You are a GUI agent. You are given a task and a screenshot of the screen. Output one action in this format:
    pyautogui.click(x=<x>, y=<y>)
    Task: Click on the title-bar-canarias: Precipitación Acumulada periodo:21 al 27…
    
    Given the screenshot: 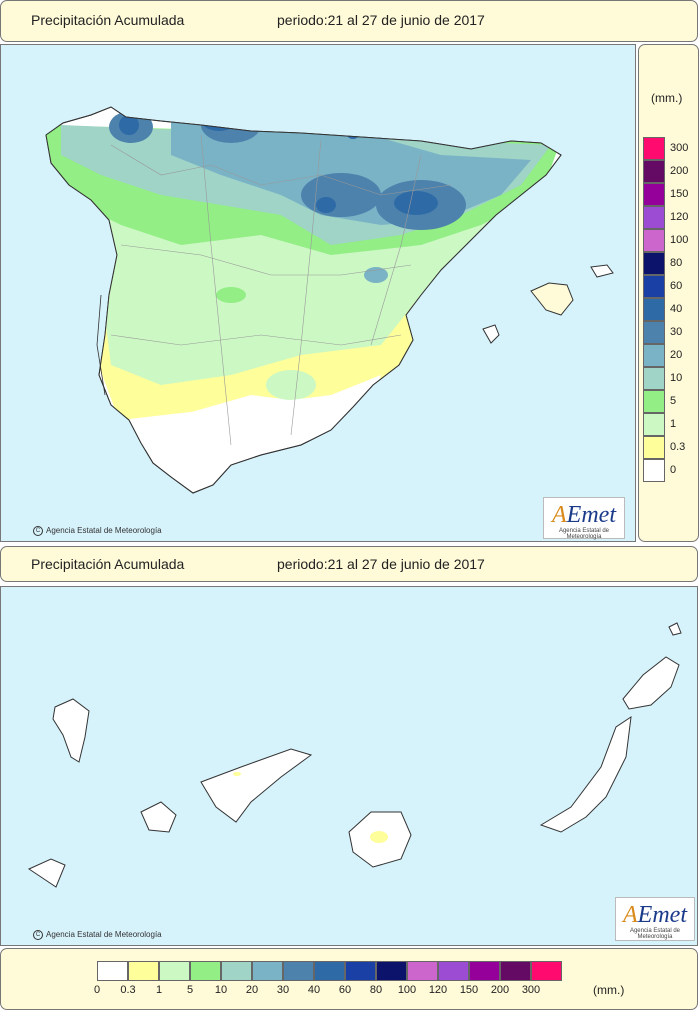 What is the action you would take?
    pyautogui.click(x=349, y=564)
    